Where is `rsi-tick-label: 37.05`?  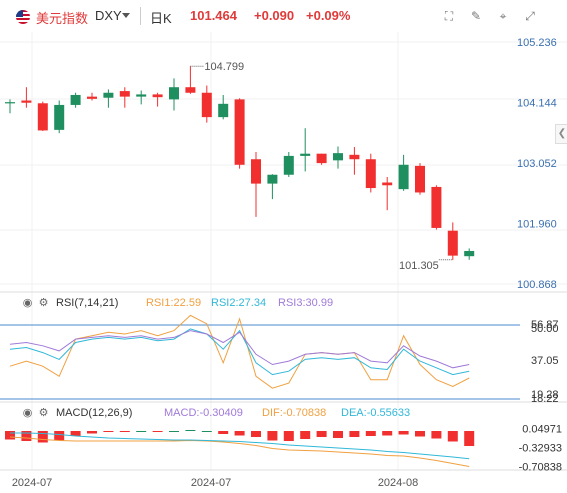 rsi-tick-label: 37.05 is located at coordinates (545, 361).